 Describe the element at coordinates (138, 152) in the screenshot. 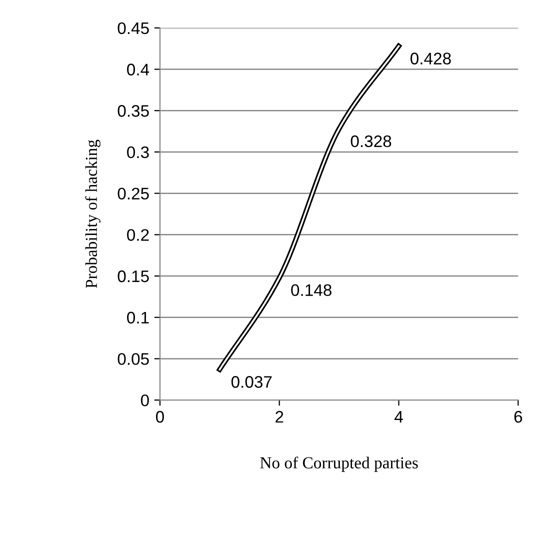

I see `y-tick-label: 0.3` at that location.